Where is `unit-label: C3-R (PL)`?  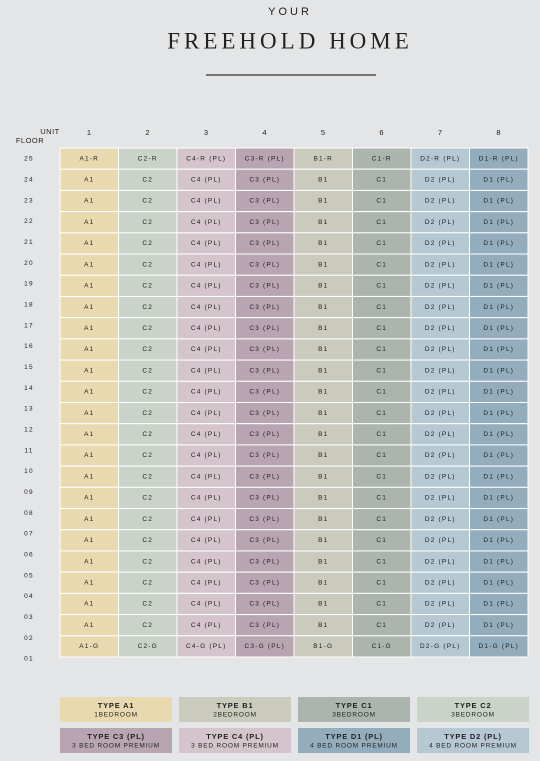
unit-label: C3-R (PL) is located at coordinates (265, 158).